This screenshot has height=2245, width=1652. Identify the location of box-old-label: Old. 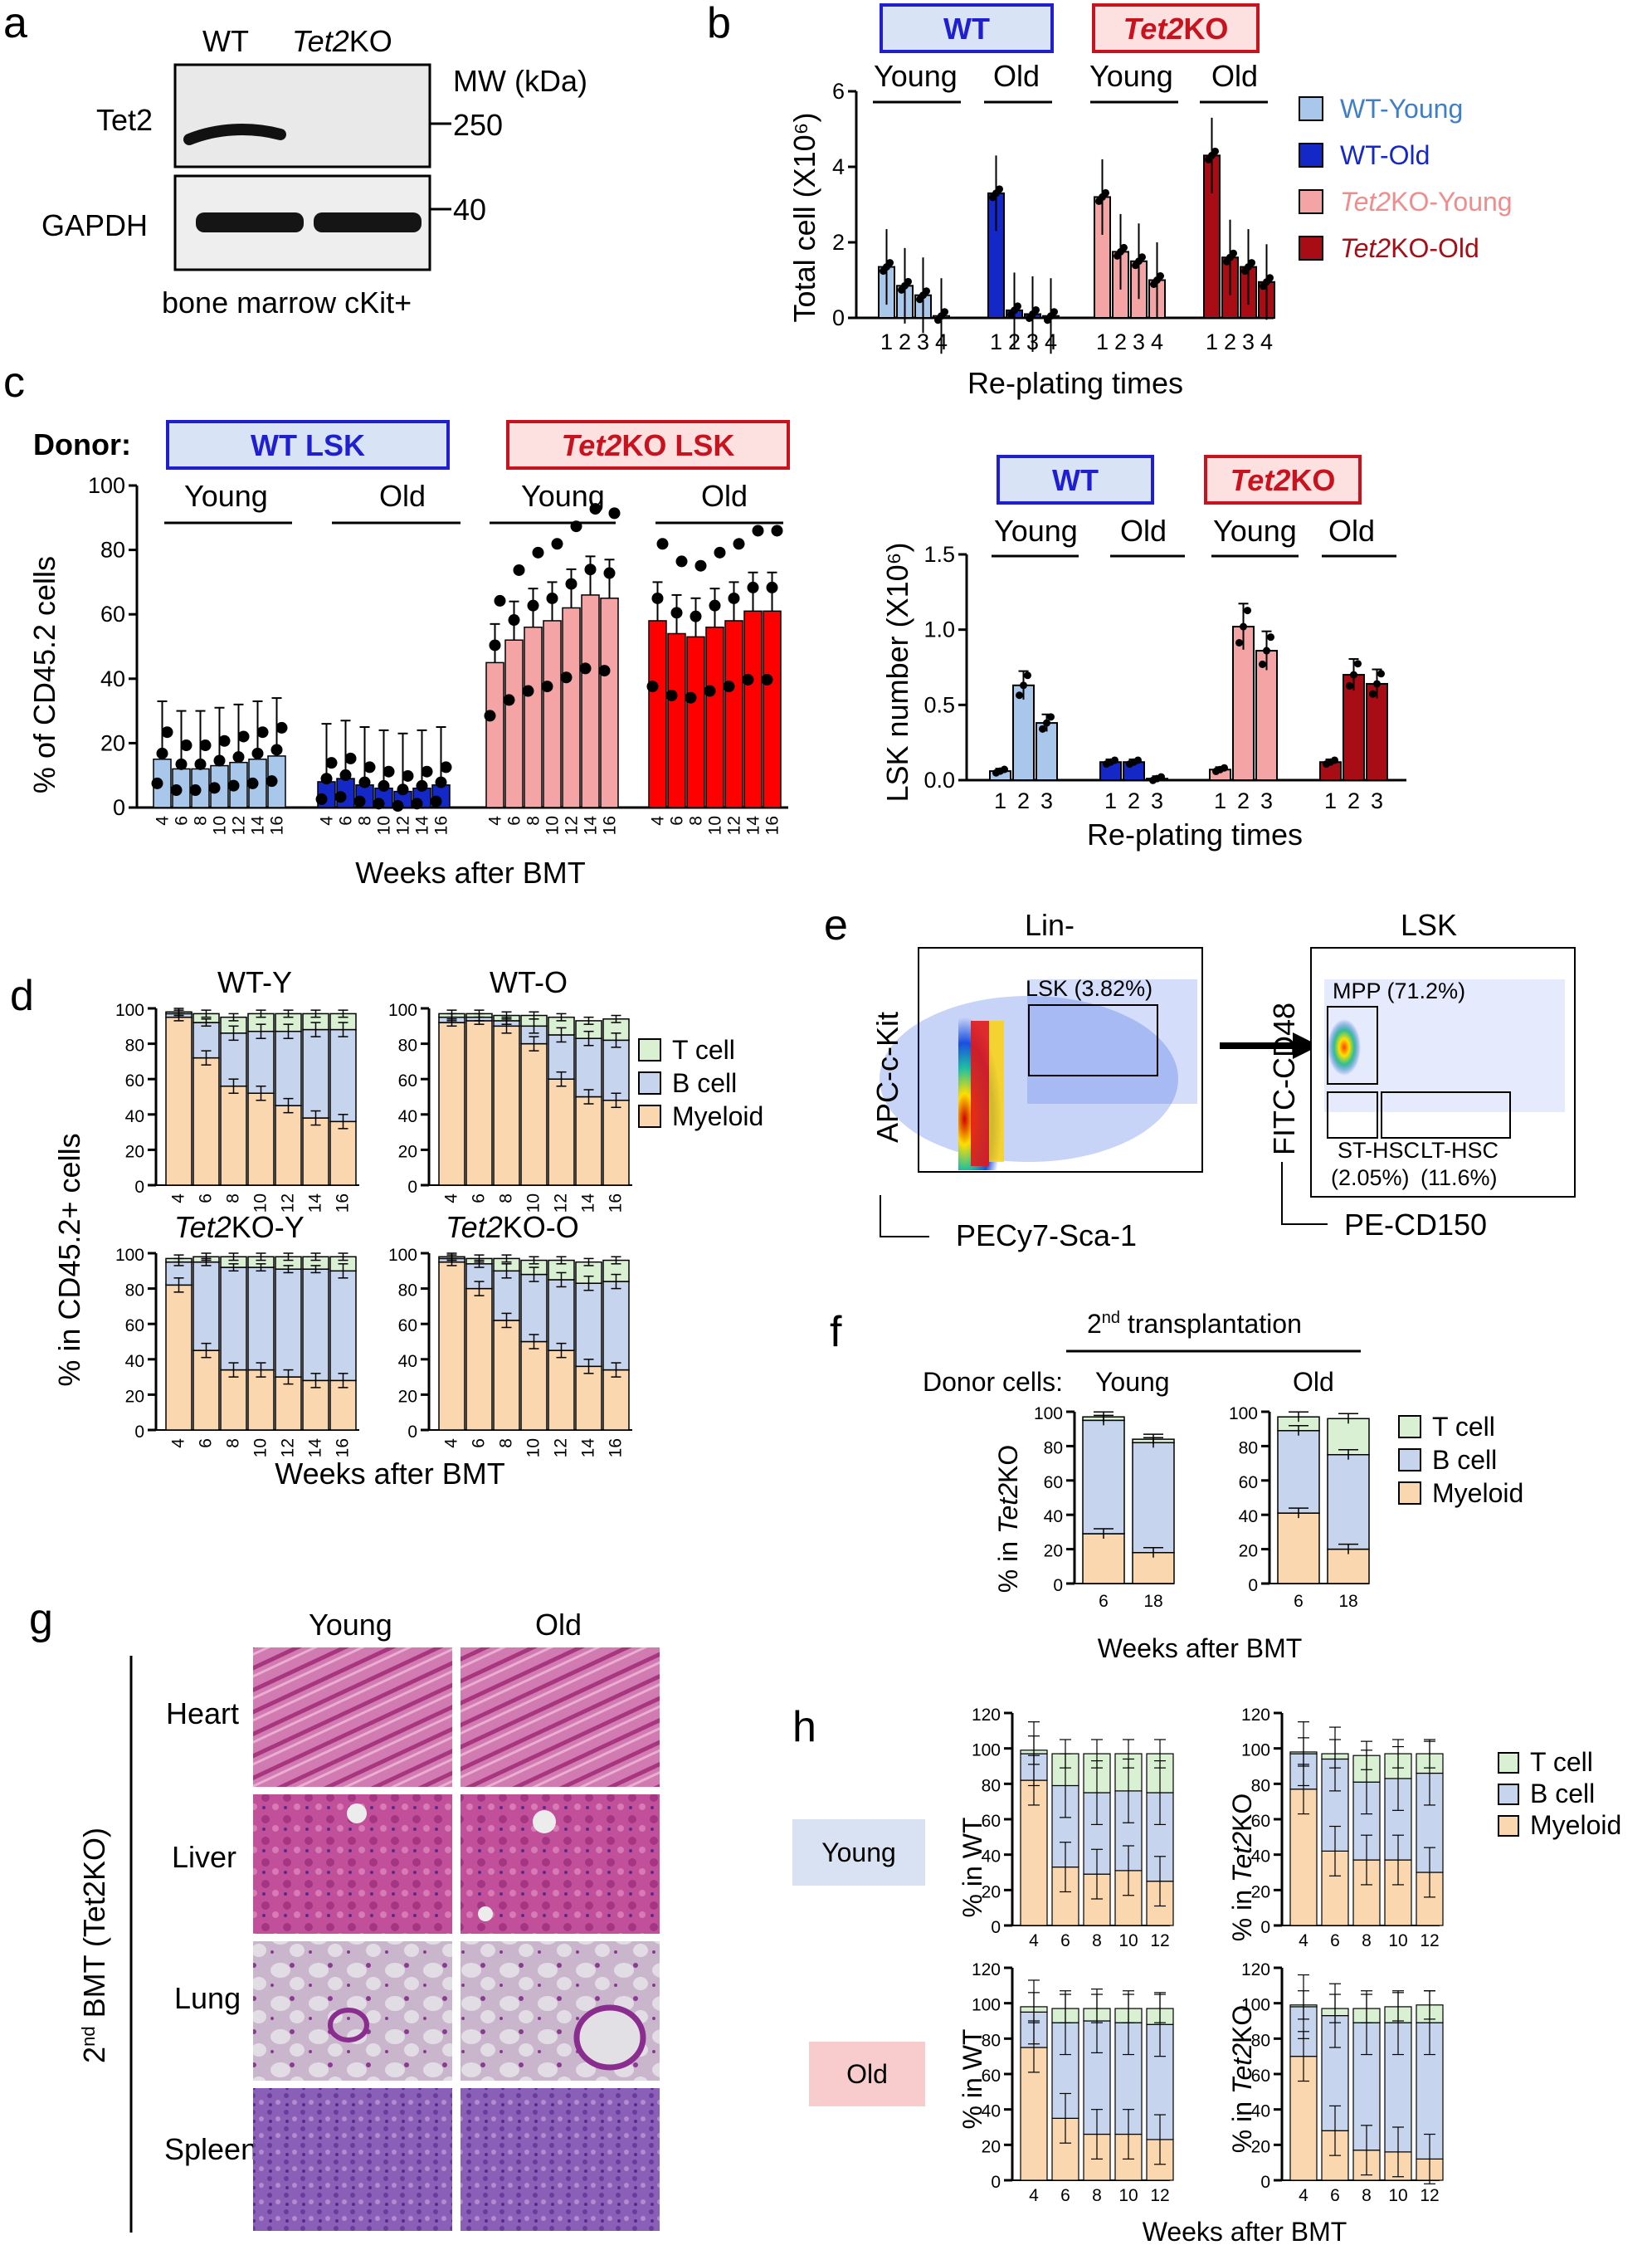
(867, 2074).